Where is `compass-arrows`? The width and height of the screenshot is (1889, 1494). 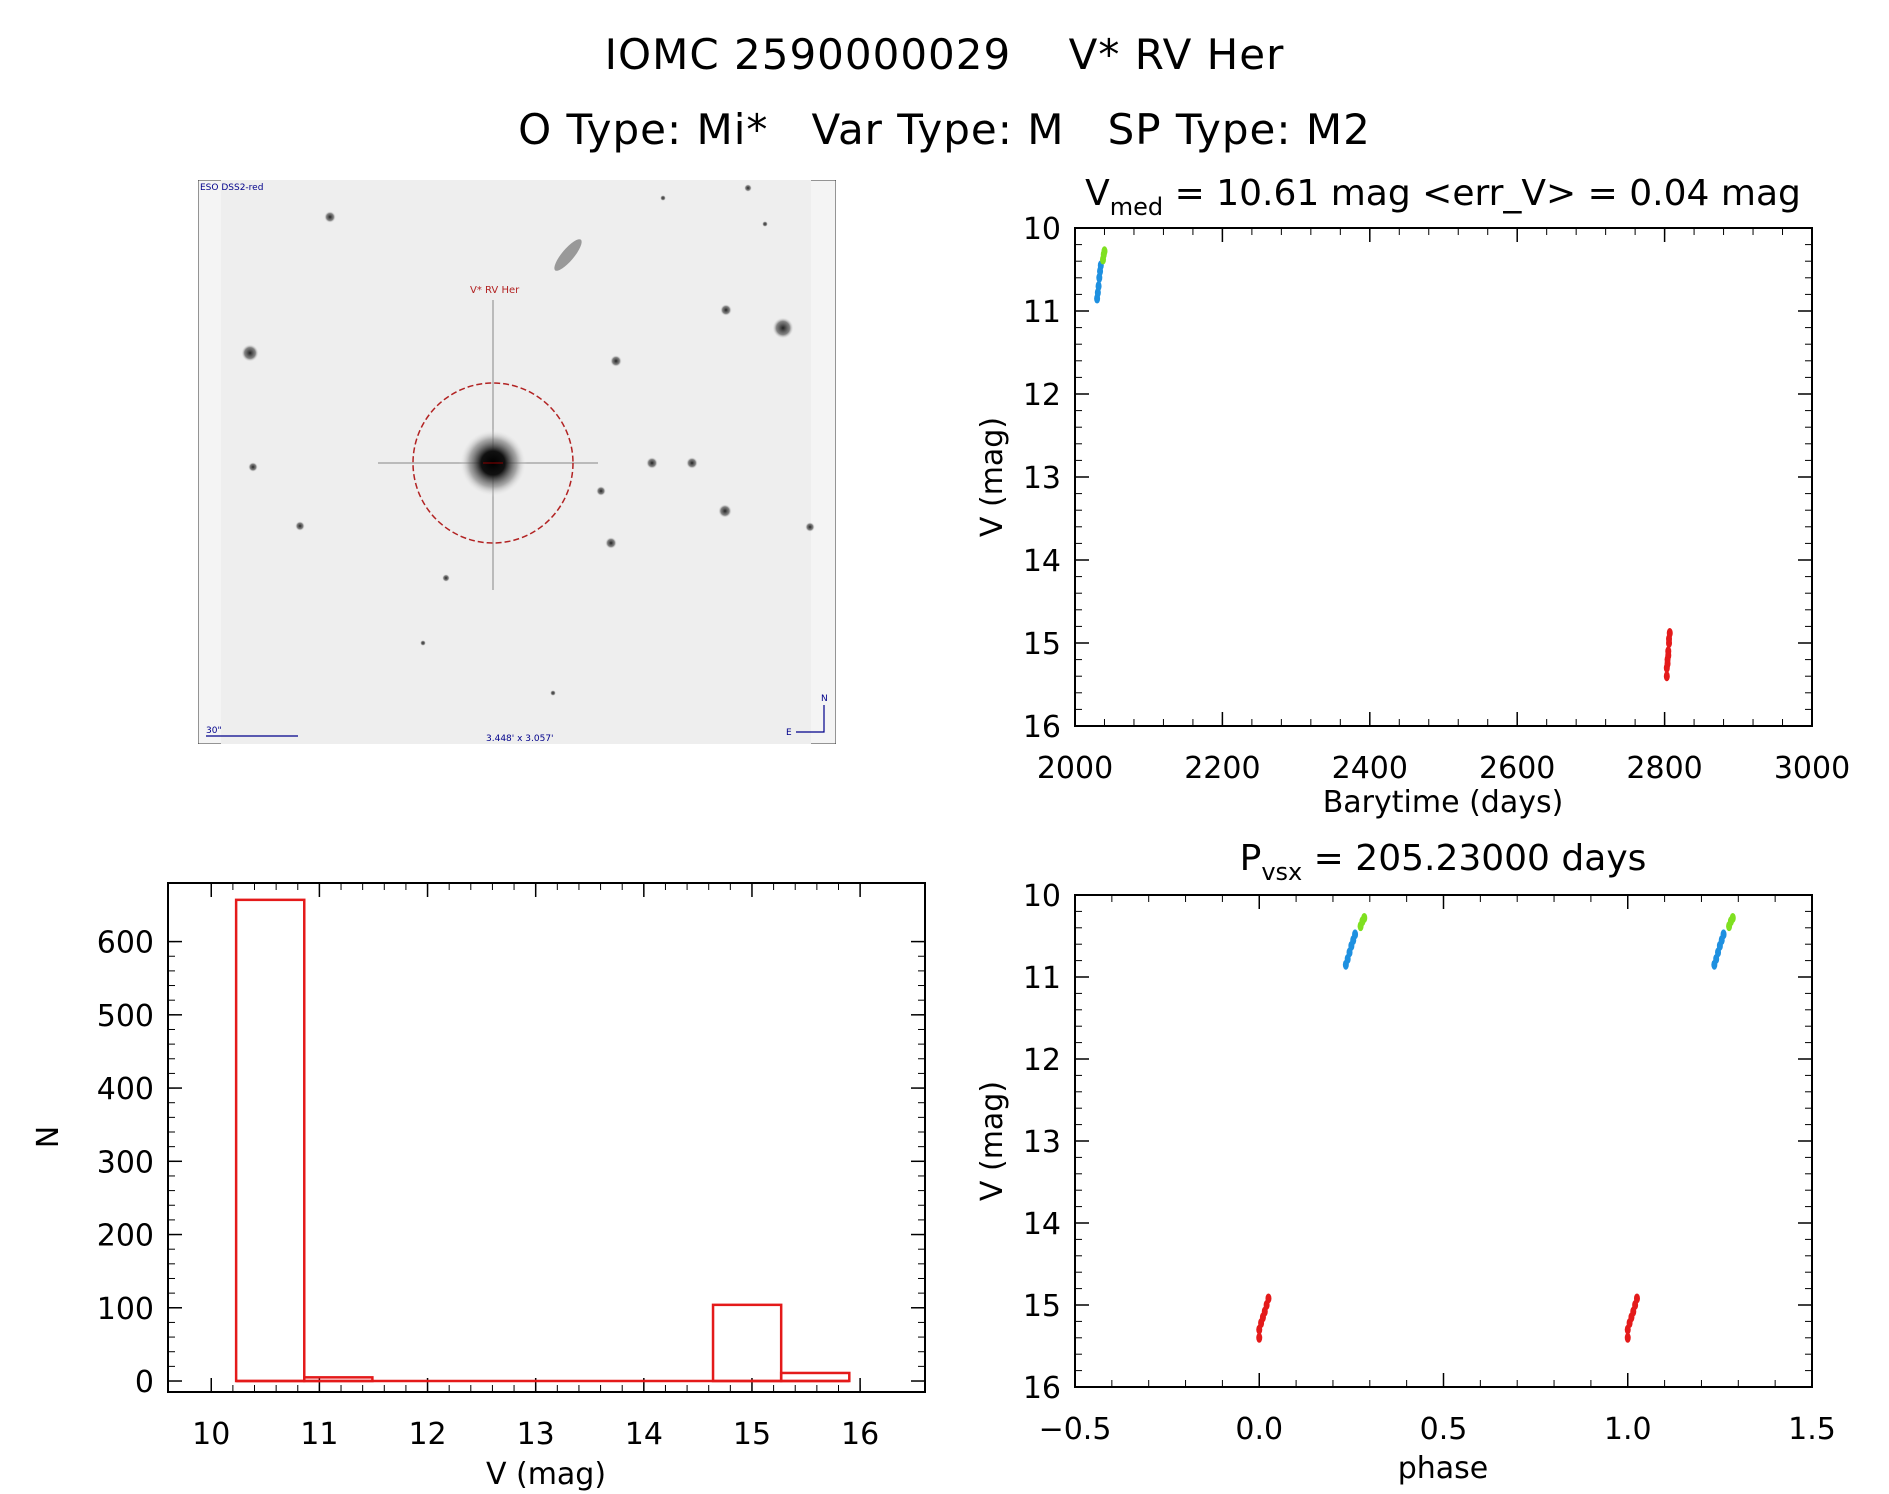
compass-arrows is located at coordinates (810, 719).